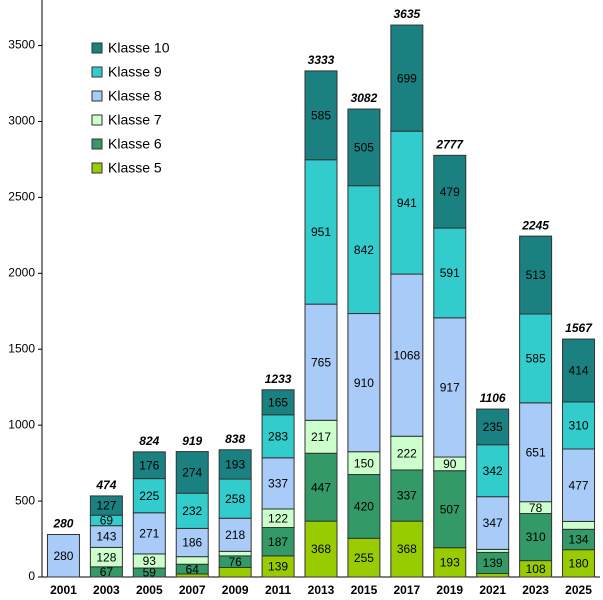 The width and height of the screenshot is (603, 600). What do you see at coordinates (106, 506) in the screenshot?
I see `data-label: 127` at bounding box center [106, 506].